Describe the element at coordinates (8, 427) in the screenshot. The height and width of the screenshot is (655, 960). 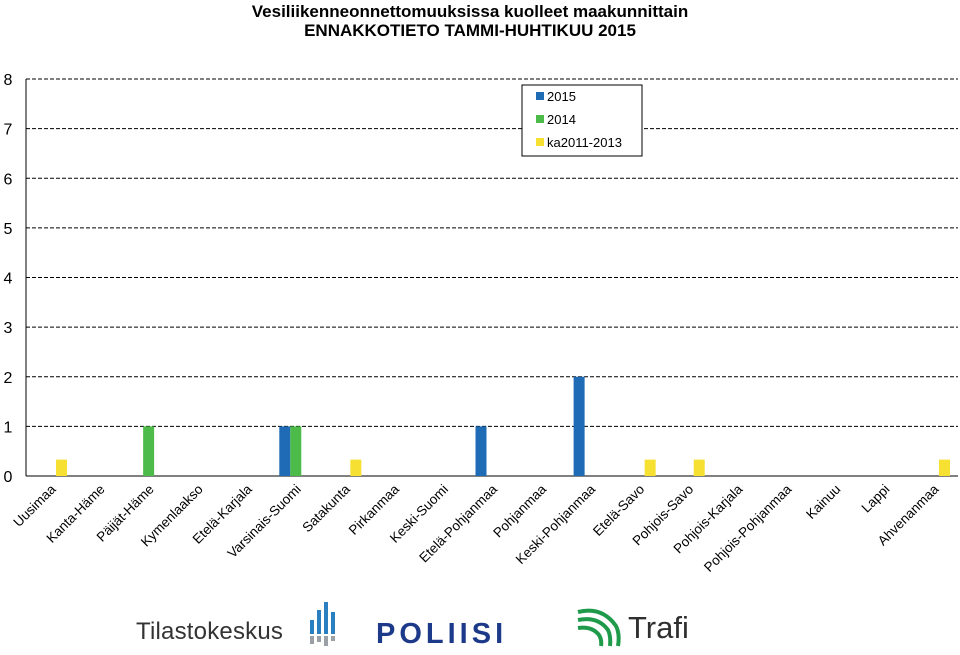
I see `y-tick-label: 1` at that location.